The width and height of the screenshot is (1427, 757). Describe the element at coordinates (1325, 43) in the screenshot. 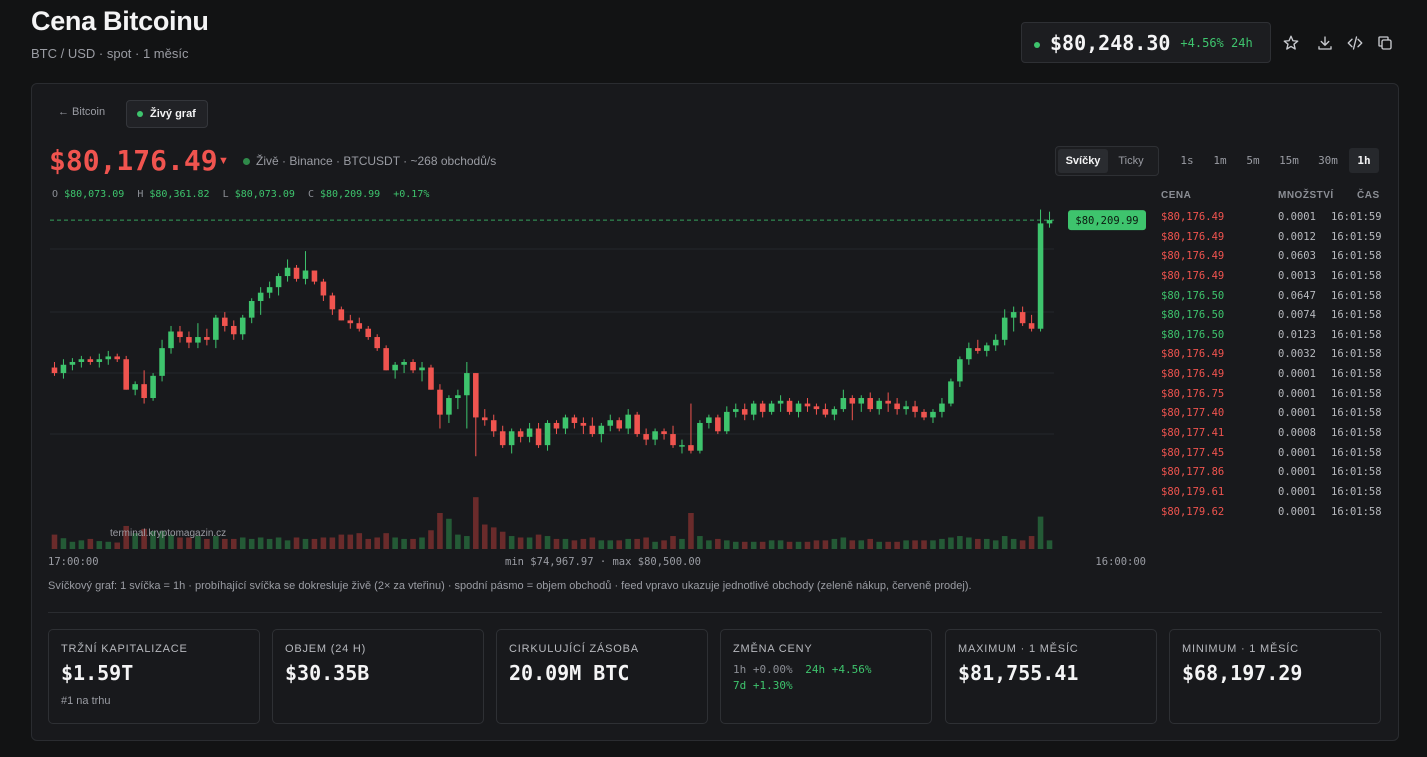

I see `download-icon` at that location.